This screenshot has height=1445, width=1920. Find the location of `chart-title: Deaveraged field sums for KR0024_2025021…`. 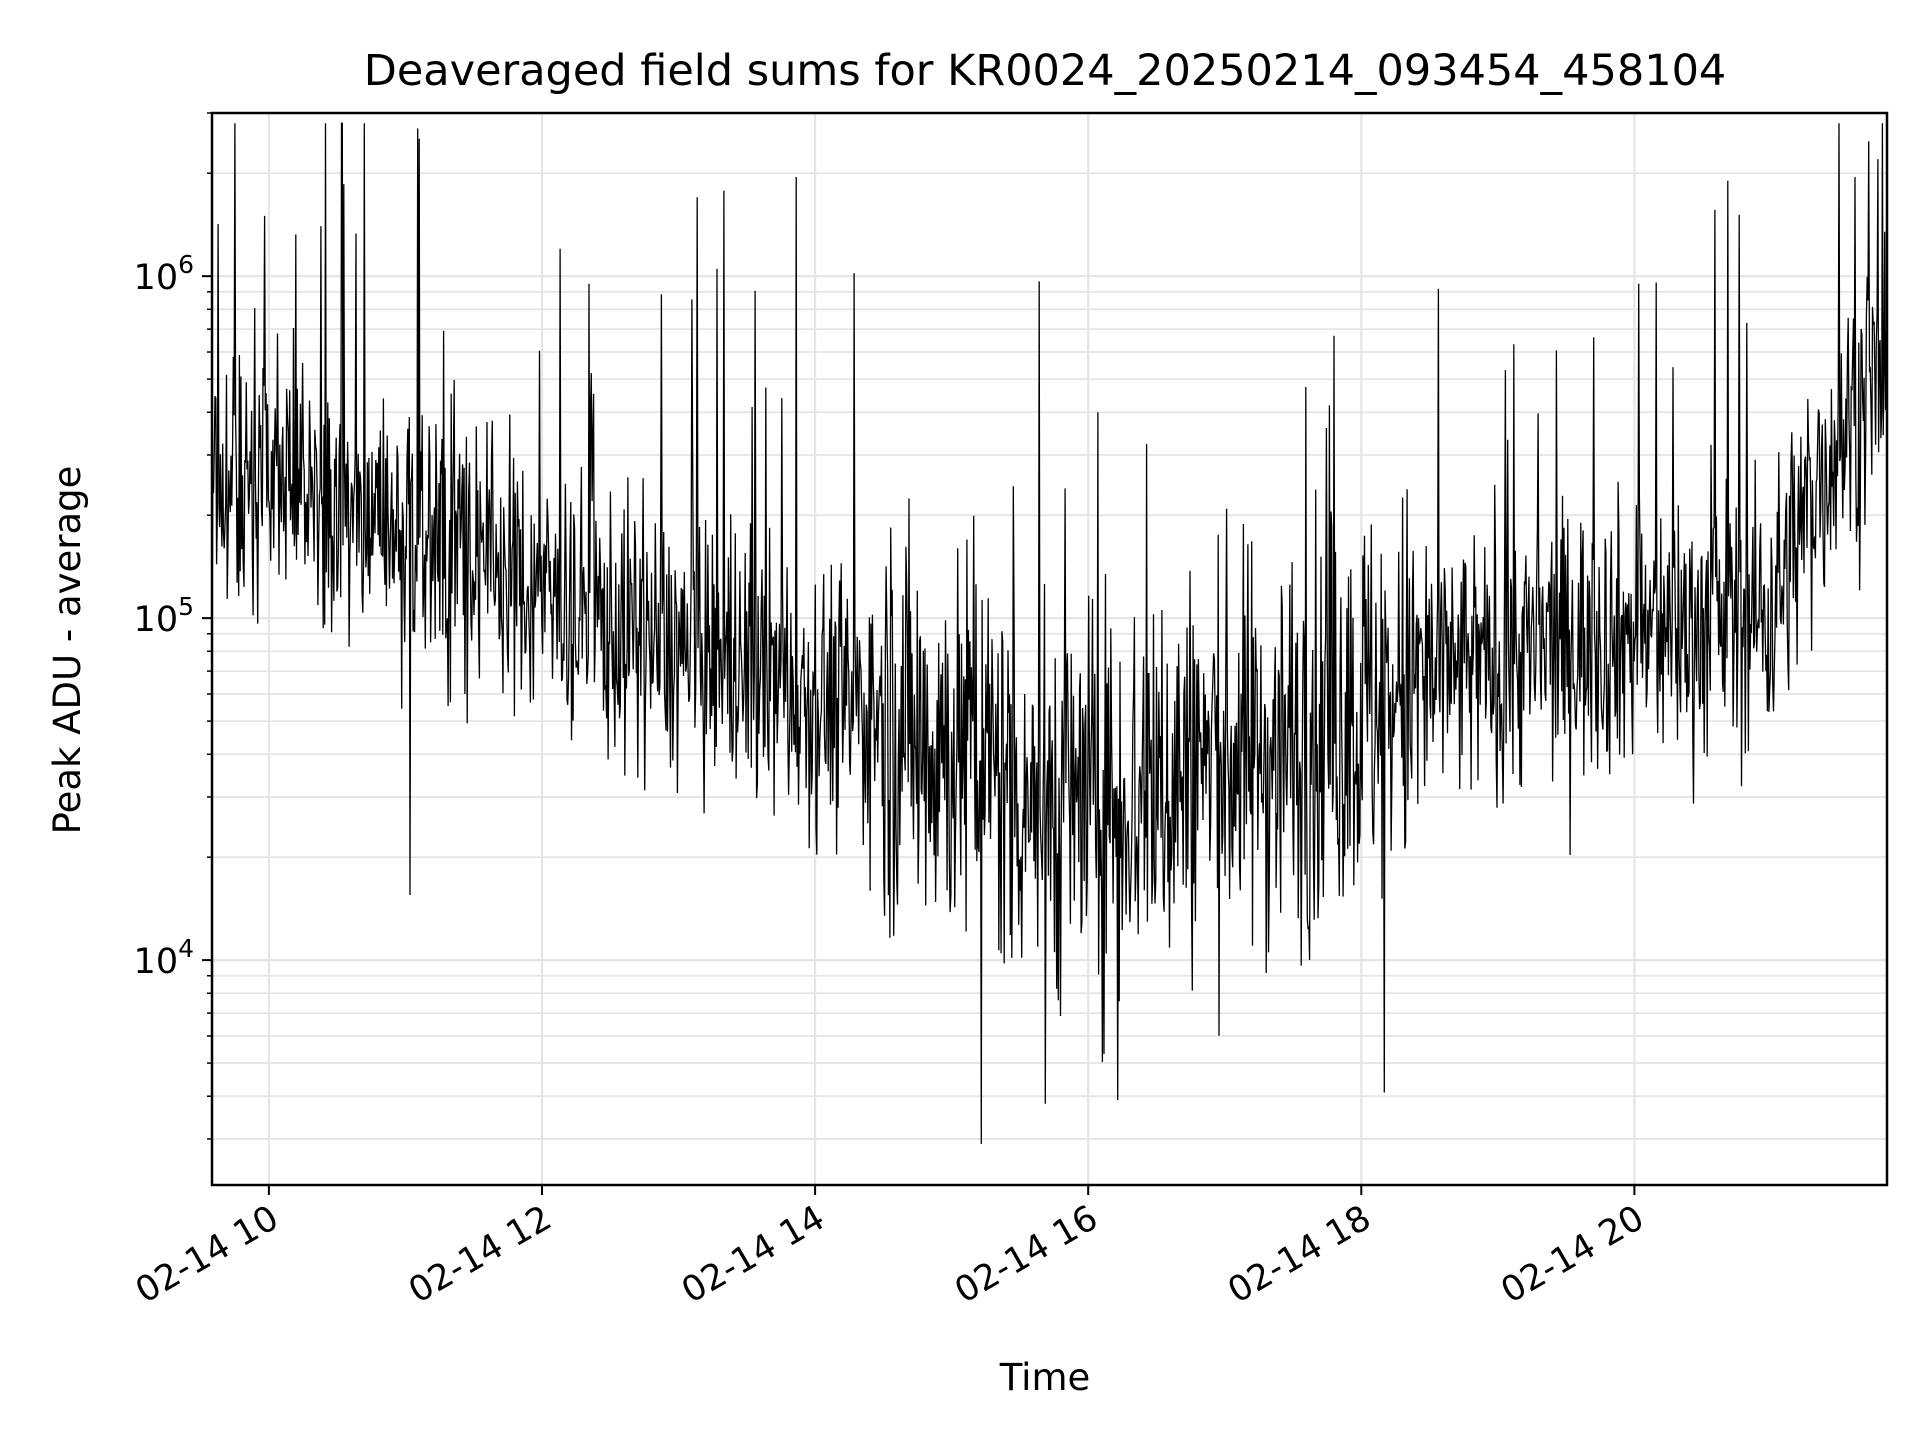

chart-title: Deaveraged field sums for KR0024_2025021… is located at coordinates (1045, 71).